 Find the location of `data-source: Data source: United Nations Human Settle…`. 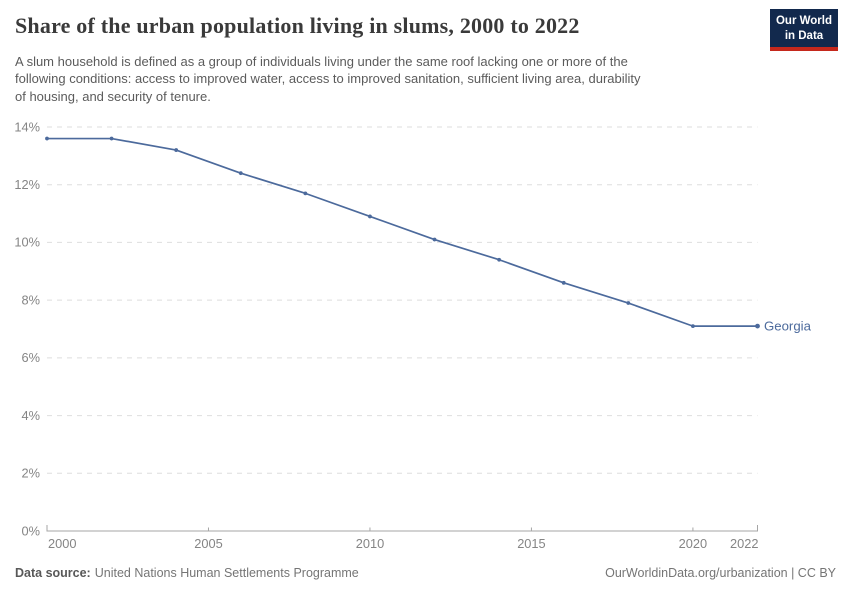

data-source: Data source: United Nations Human Settle… is located at coordinates (187, 573).